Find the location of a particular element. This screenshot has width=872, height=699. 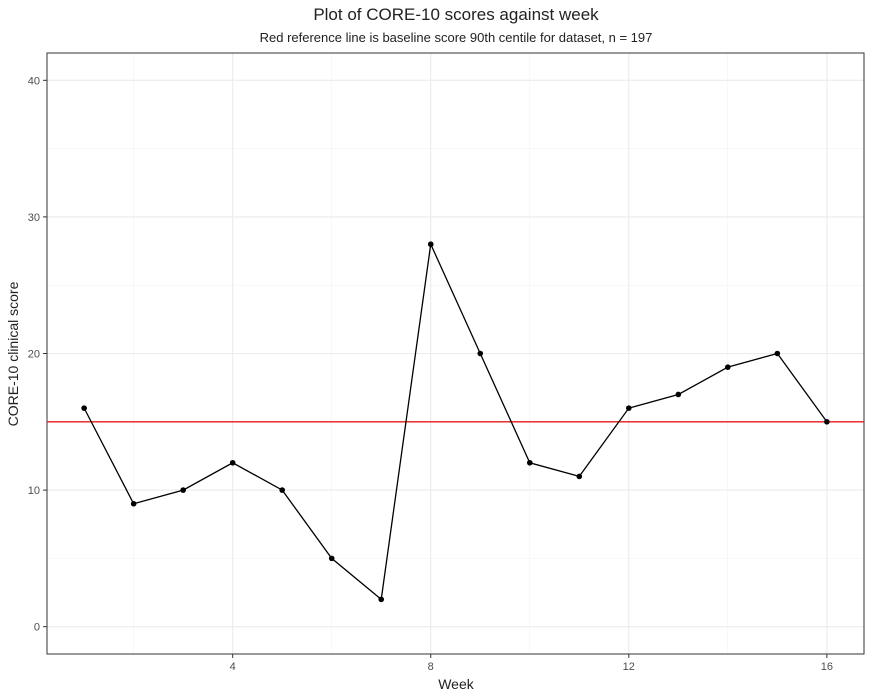

x-tick-label: 16 is located at coordinates (827, 667).